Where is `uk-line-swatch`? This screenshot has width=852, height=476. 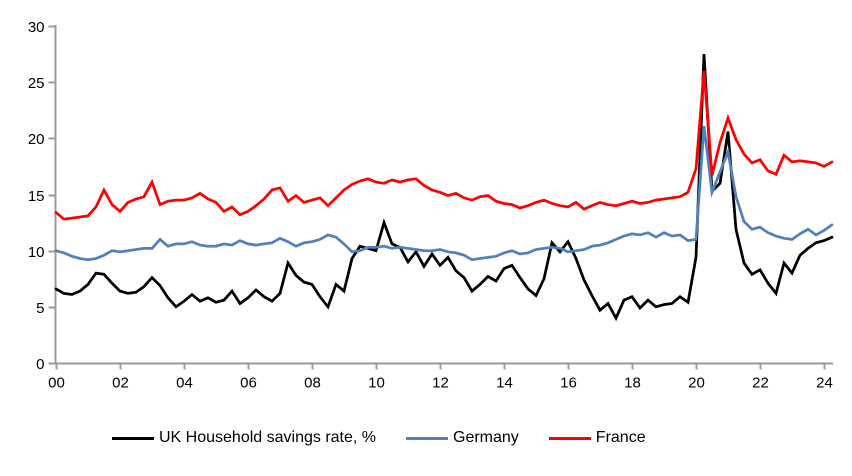
uk-line-swatch is located at coordinates (133, 438).